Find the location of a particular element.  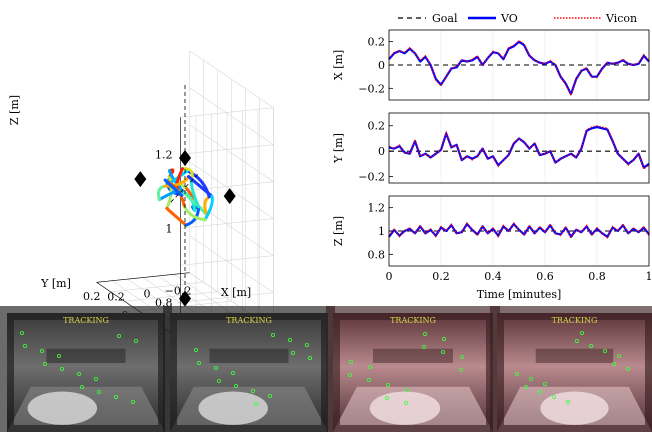

time-axis-label: Time [minutes] is located at coordinates (519, 294).